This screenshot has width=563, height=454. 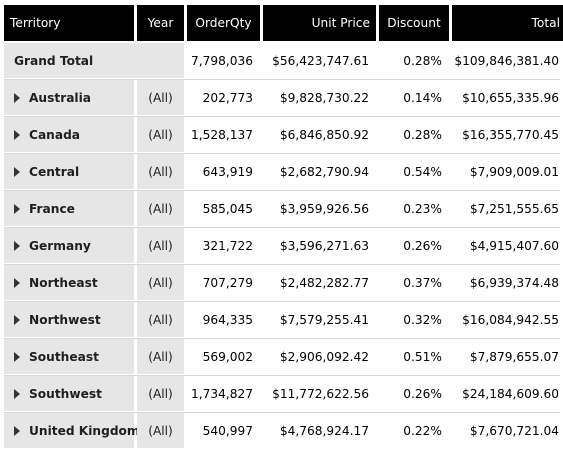 I want to click on table-cell-discount: 0.14%, so click(x=414, y=97).